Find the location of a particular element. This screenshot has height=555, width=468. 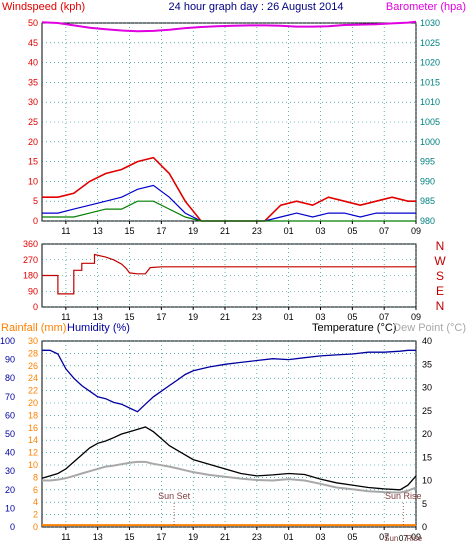

wind-low-line is located at coordinates (229, 211).